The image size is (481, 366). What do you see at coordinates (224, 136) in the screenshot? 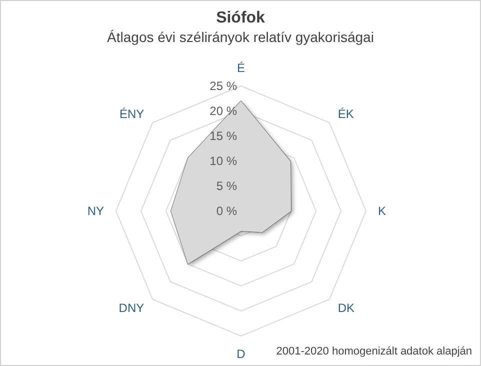
I see `y-tick-label: 15 %` at bounding box center [224, 136].